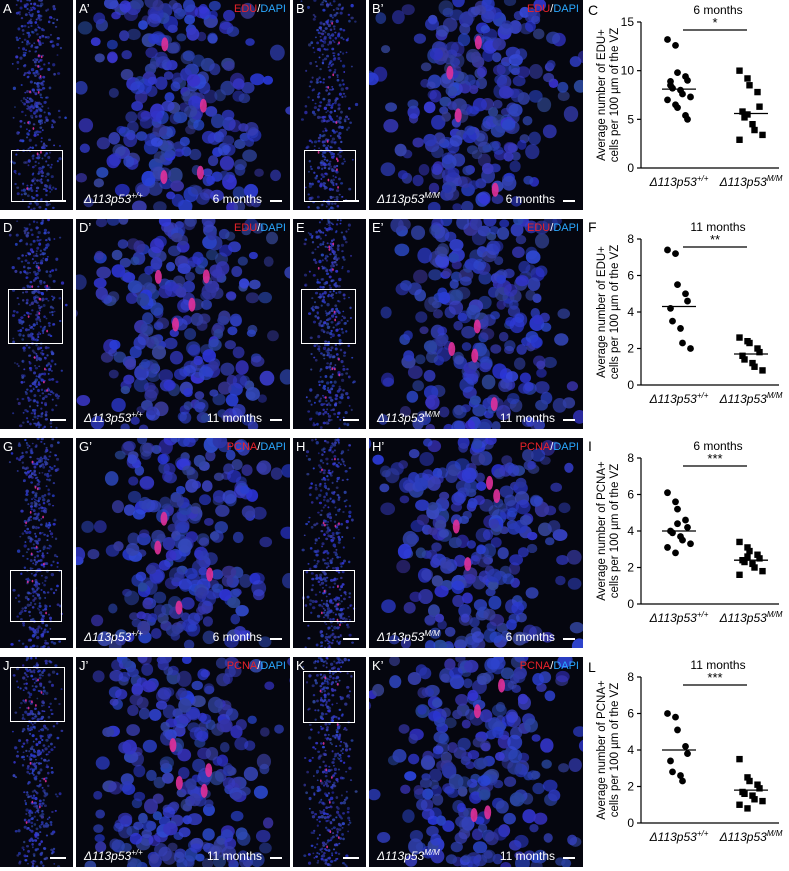 The height and width of the screenshot is (871, 789). What do you see at coordinates (714, 22) in the screenshot?
I see `significance-label: *` at bounding box center [714, 22].